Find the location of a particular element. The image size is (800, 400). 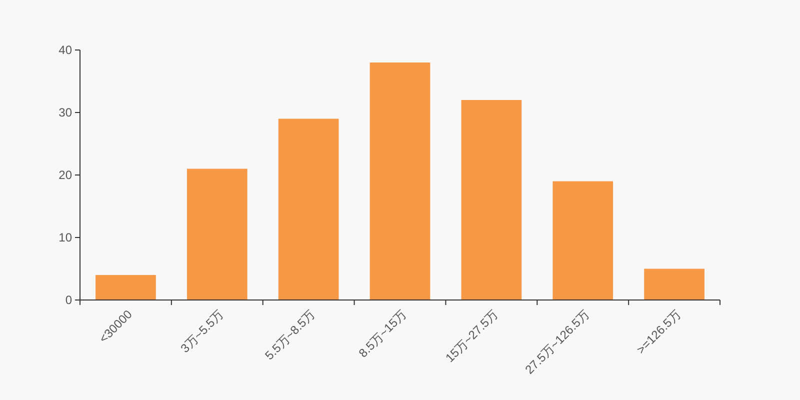

y-tick-label: 20 is located at coordinates (65, 175).